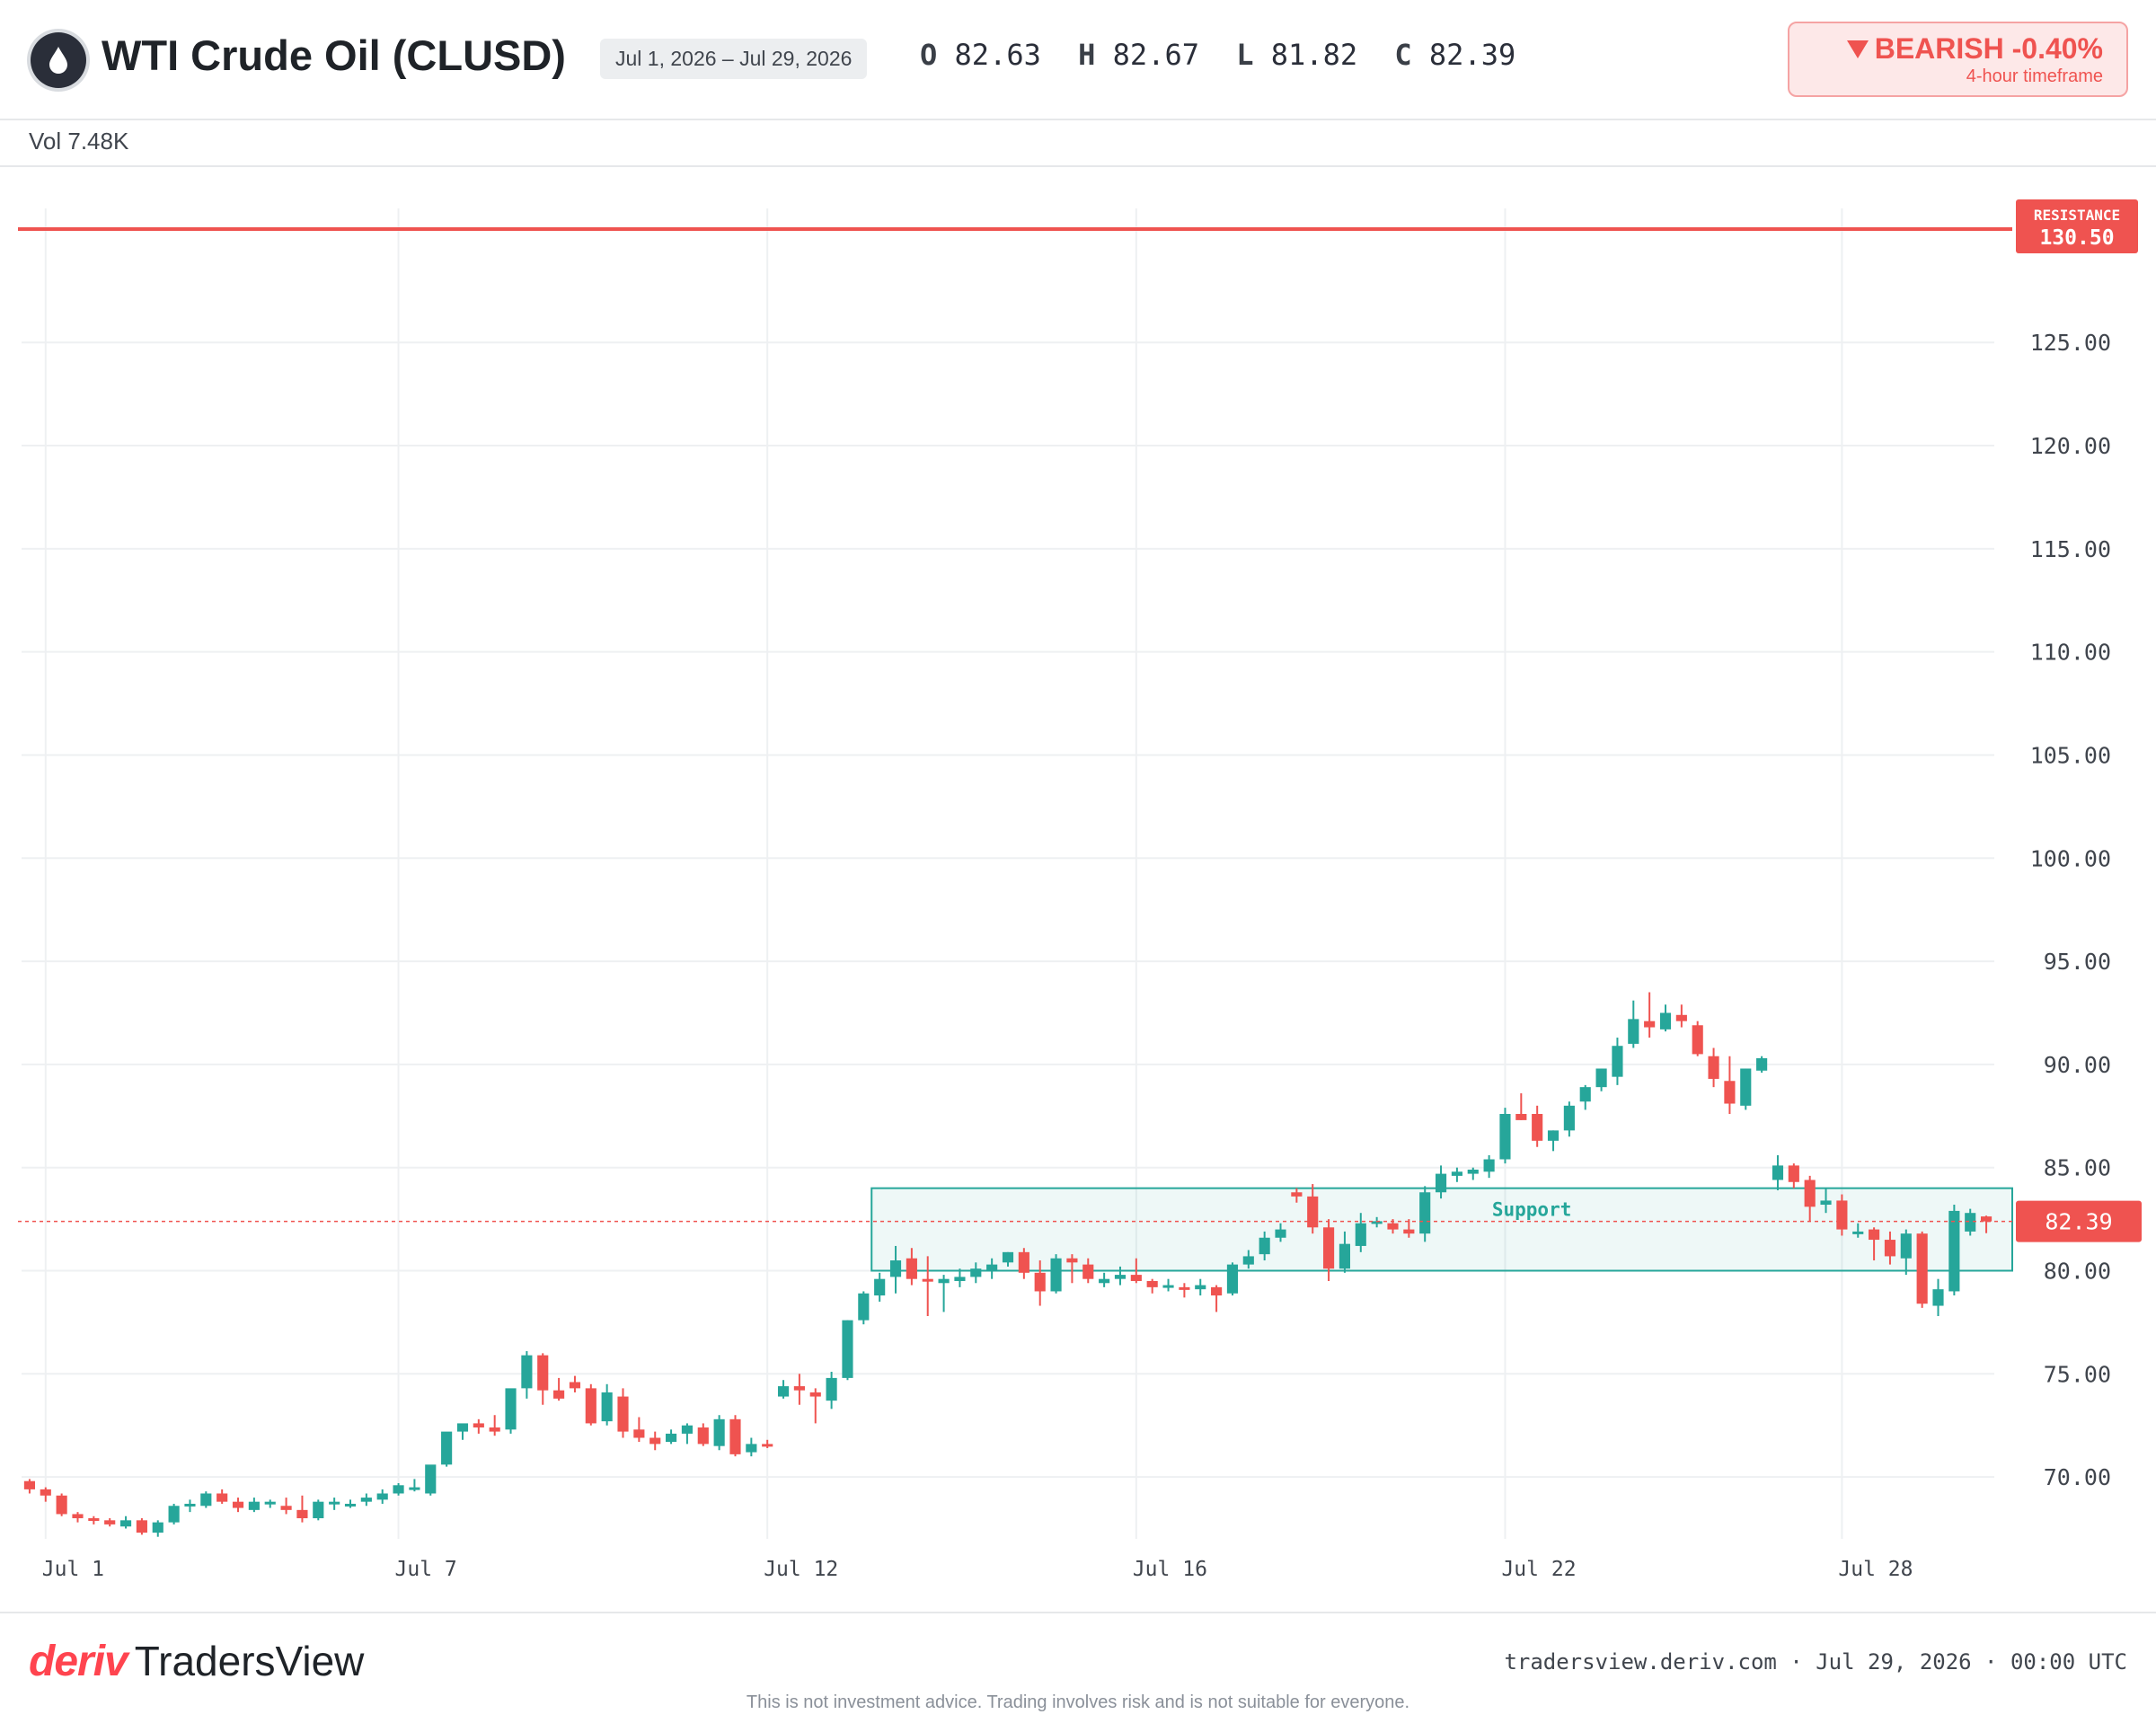 The height and width of the screenshot is (1732, 2156). I want to click on last-price-tag, so click(2079, 1221).